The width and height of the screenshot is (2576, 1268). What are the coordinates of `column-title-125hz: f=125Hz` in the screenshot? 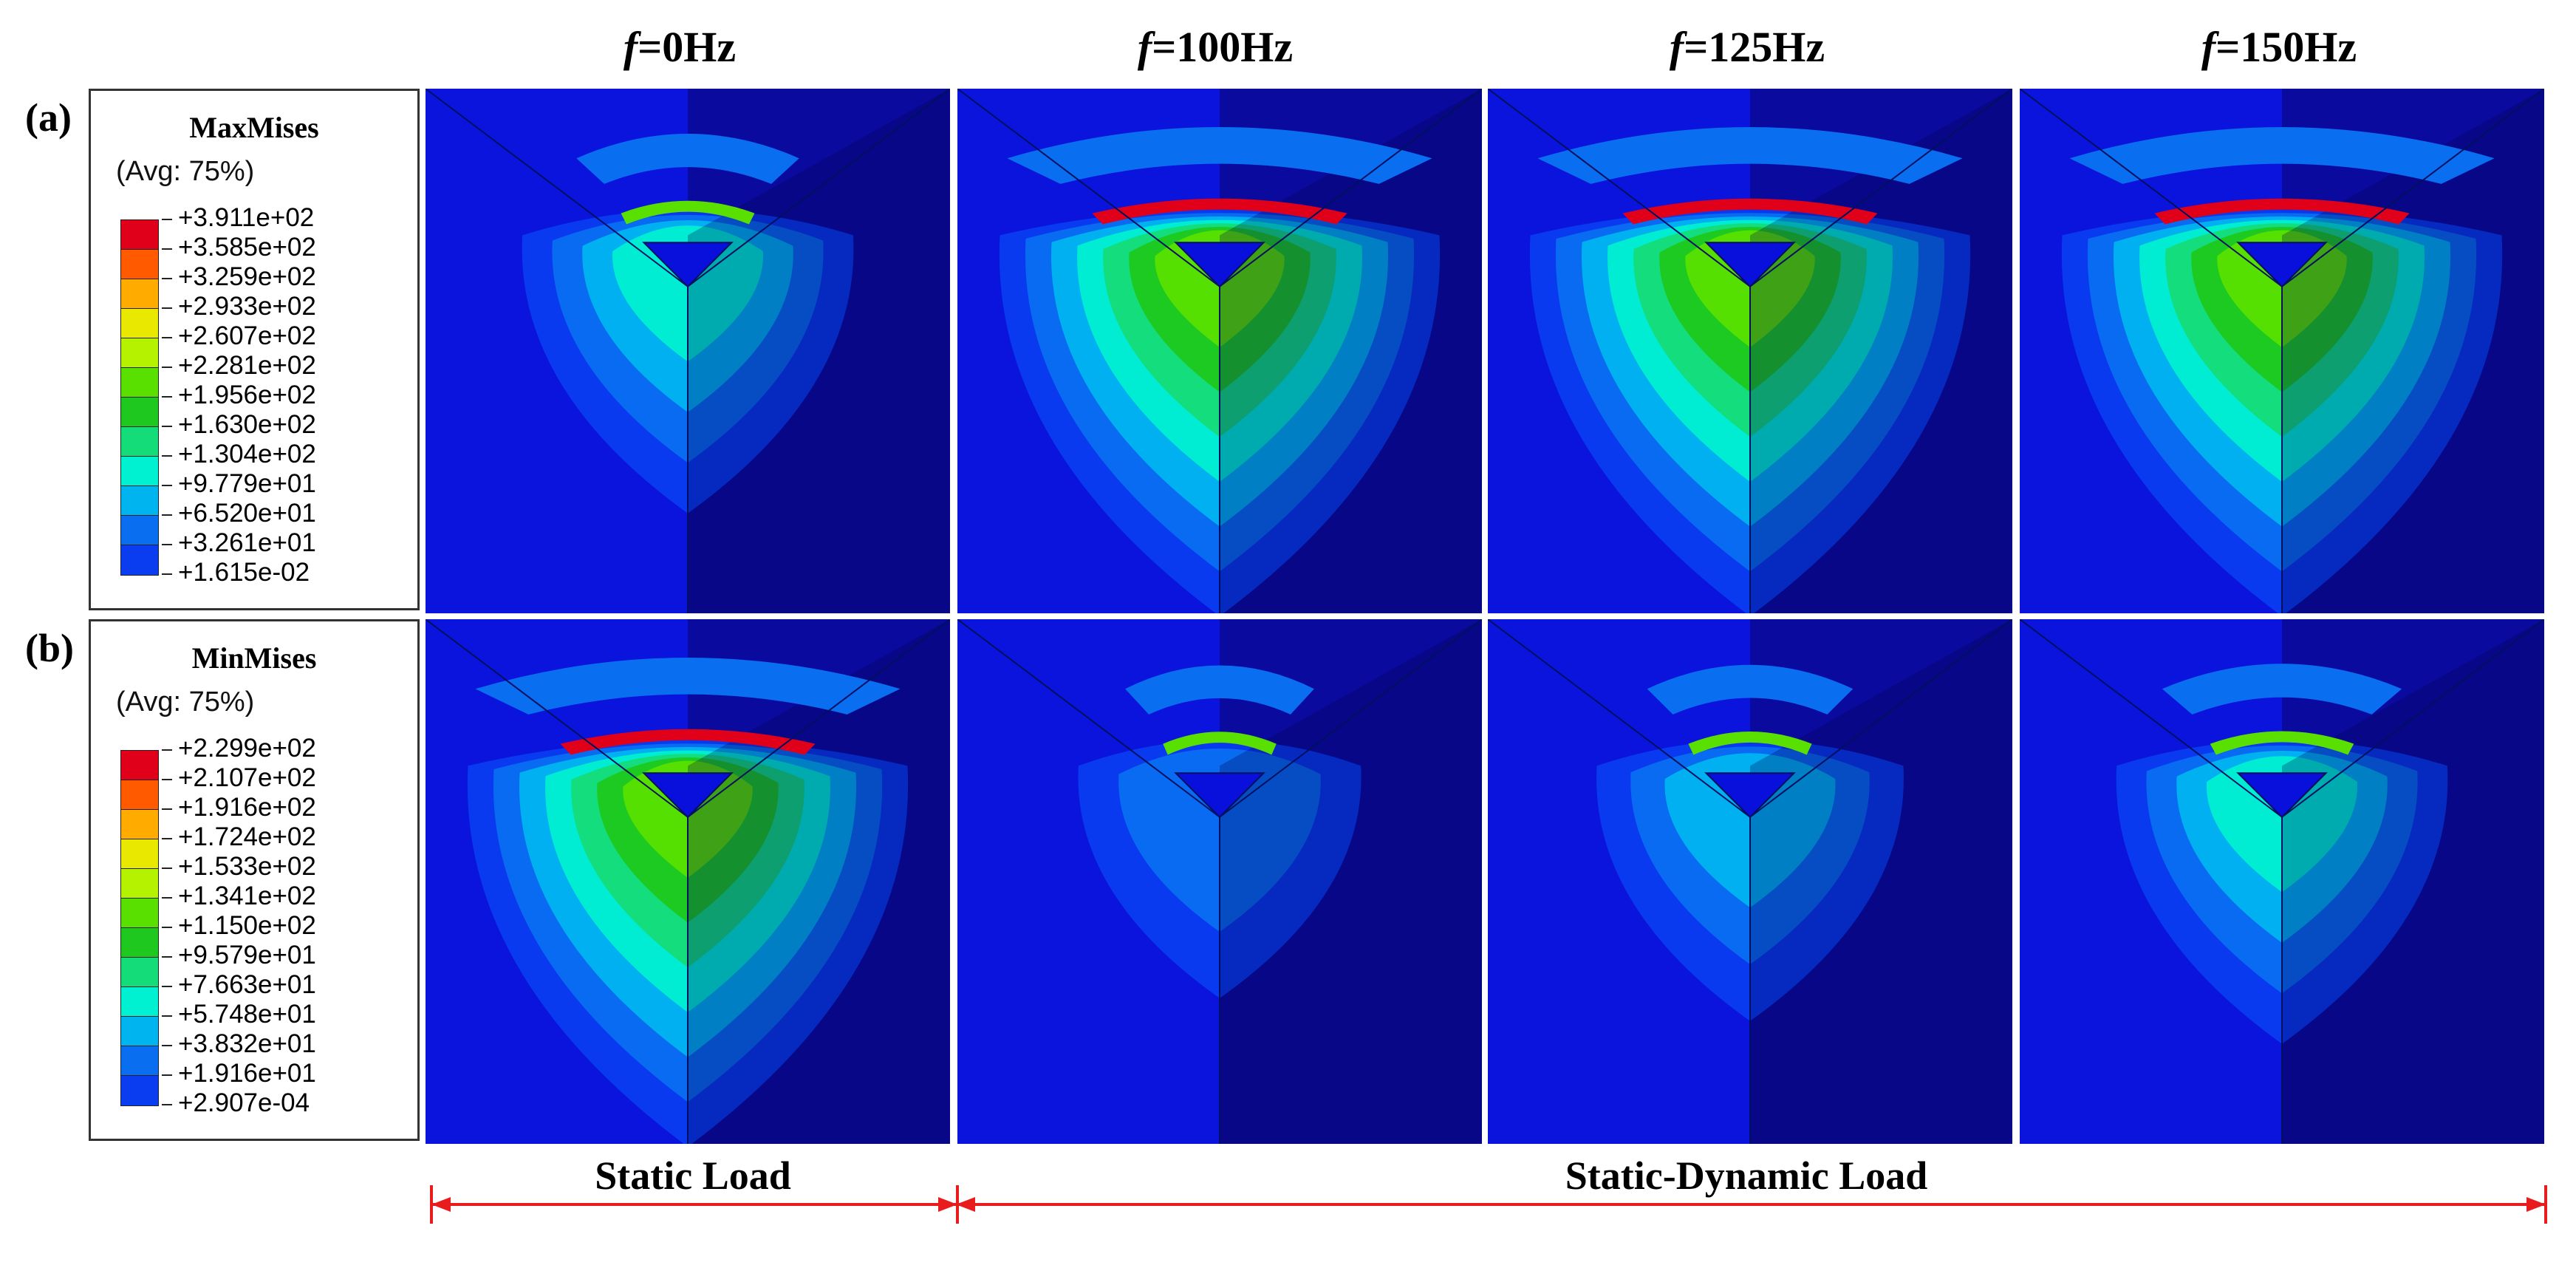 It's located at (1747, 47).